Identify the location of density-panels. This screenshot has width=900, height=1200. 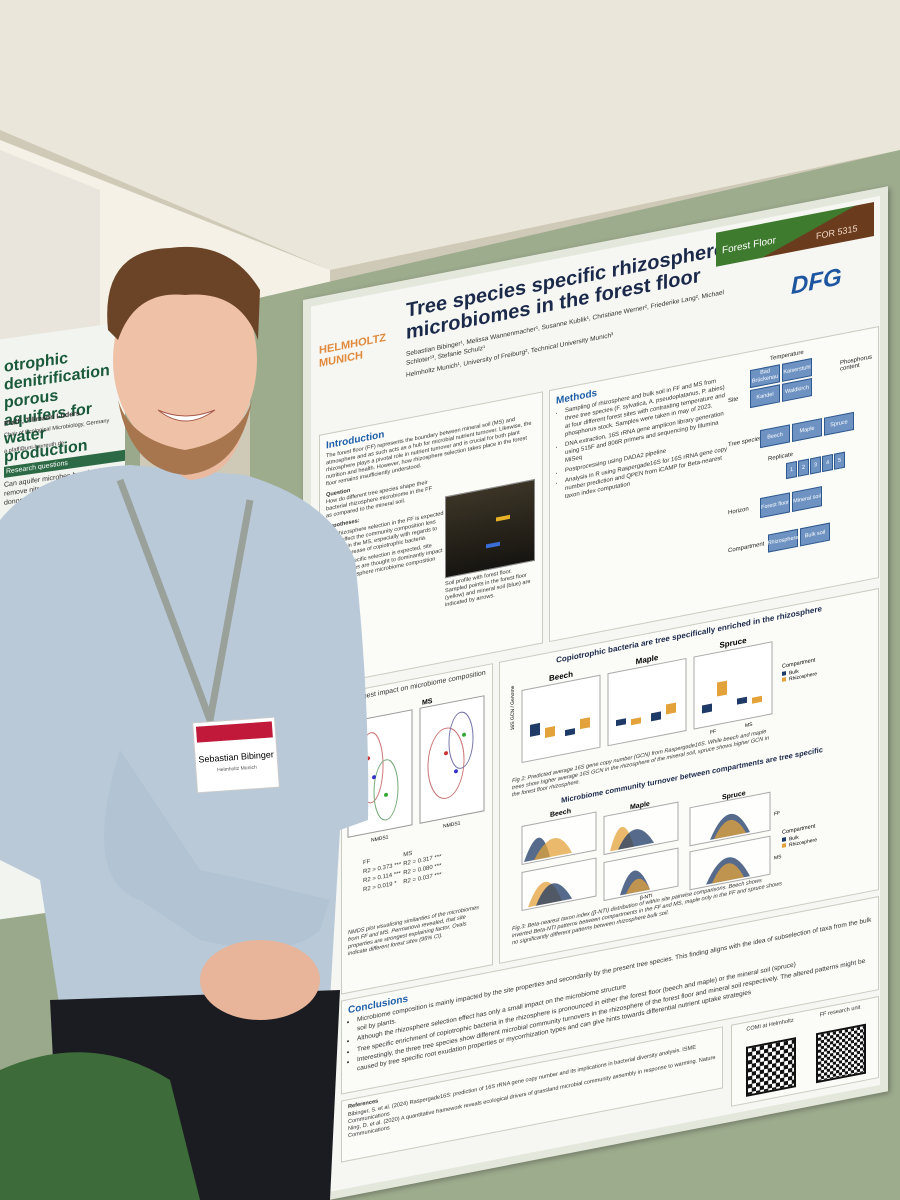
(646, 851).